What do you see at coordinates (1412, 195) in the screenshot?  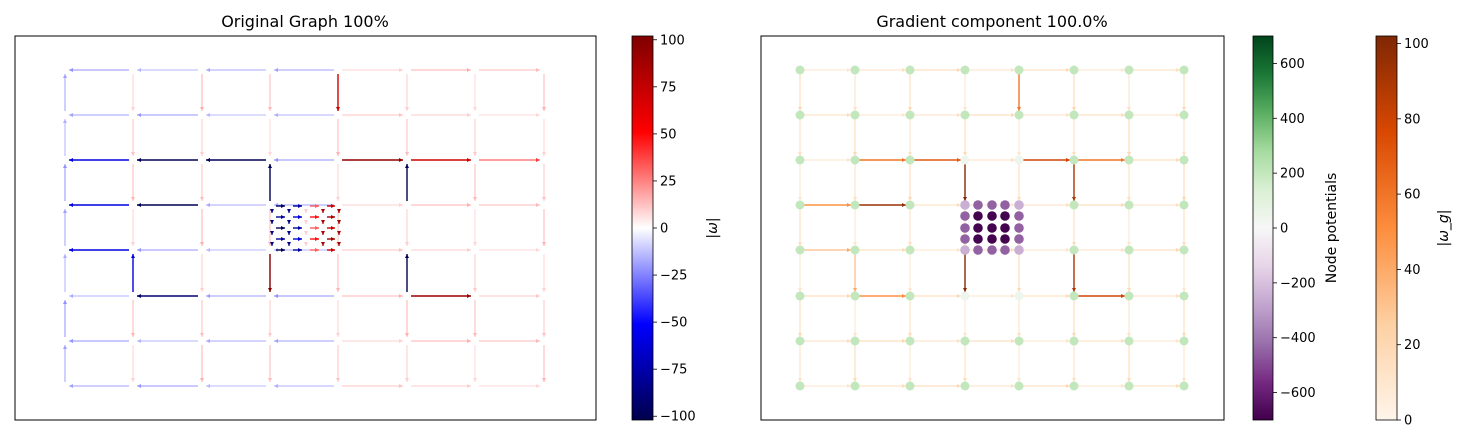 I see `colorbar-omega-g-tick-label: 60` at bounding box center [1412, 195].